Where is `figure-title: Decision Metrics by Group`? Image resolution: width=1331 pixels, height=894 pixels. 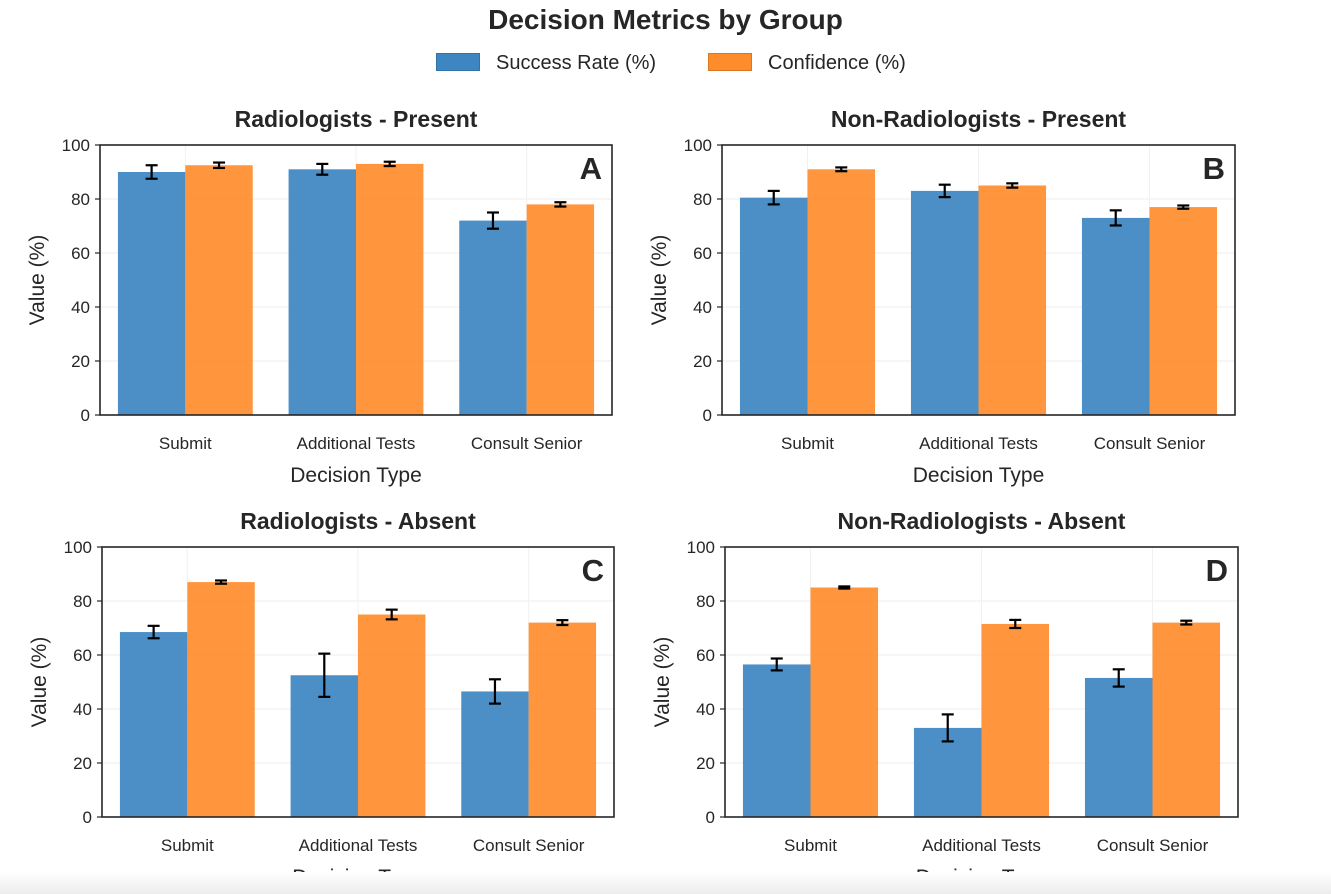 figure-title: Decision Metrics by Group is located at coordinates (665, 19).